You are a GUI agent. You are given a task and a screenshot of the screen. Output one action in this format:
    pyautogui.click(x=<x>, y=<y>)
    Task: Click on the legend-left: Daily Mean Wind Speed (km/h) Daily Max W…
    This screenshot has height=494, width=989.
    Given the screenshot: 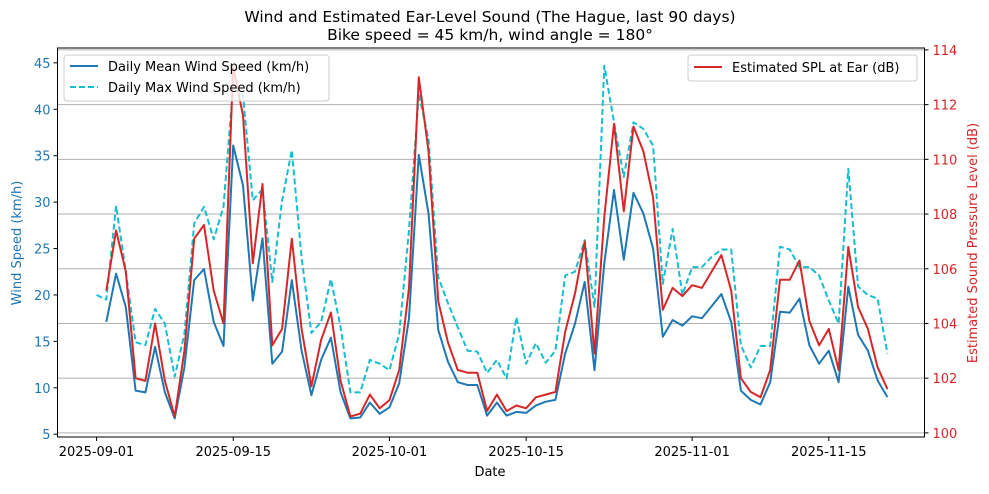 What is the action you would take?
    pyautogui.click(x=196, y=78)
    